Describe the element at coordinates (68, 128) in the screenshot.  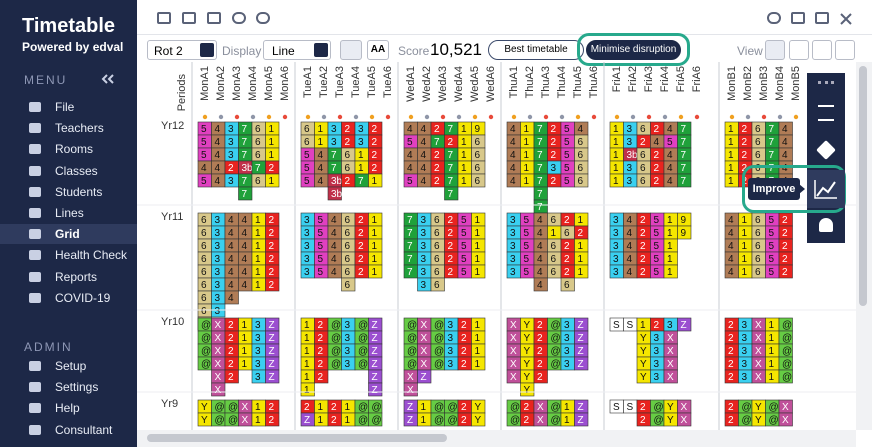
I see `menu-item: Teachers` at that location.